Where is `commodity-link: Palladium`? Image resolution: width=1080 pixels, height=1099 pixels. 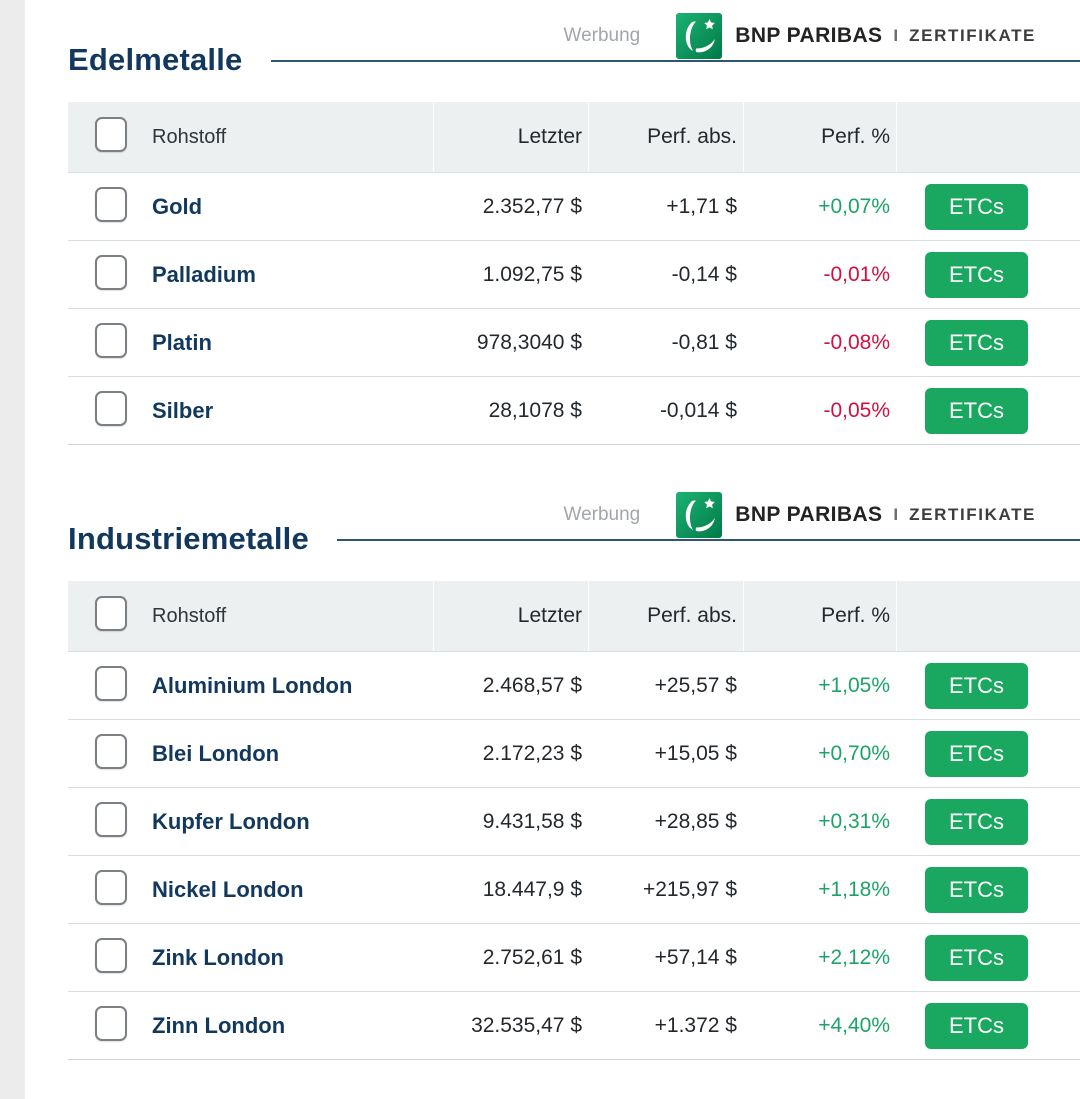
commodity-link: Palladium is located at coordinates (204, 274).